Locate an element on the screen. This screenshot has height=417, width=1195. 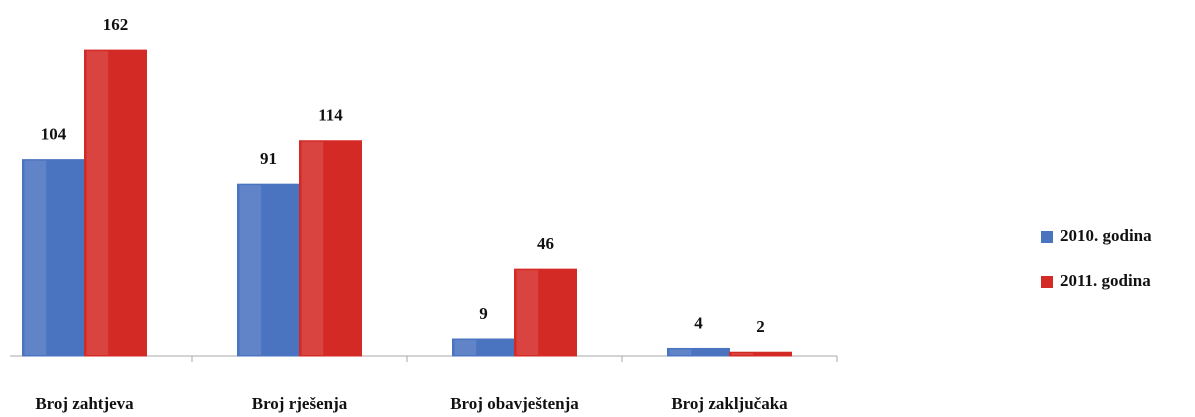
legend-label: 2010. godina is located at coordinates (1106, 235).